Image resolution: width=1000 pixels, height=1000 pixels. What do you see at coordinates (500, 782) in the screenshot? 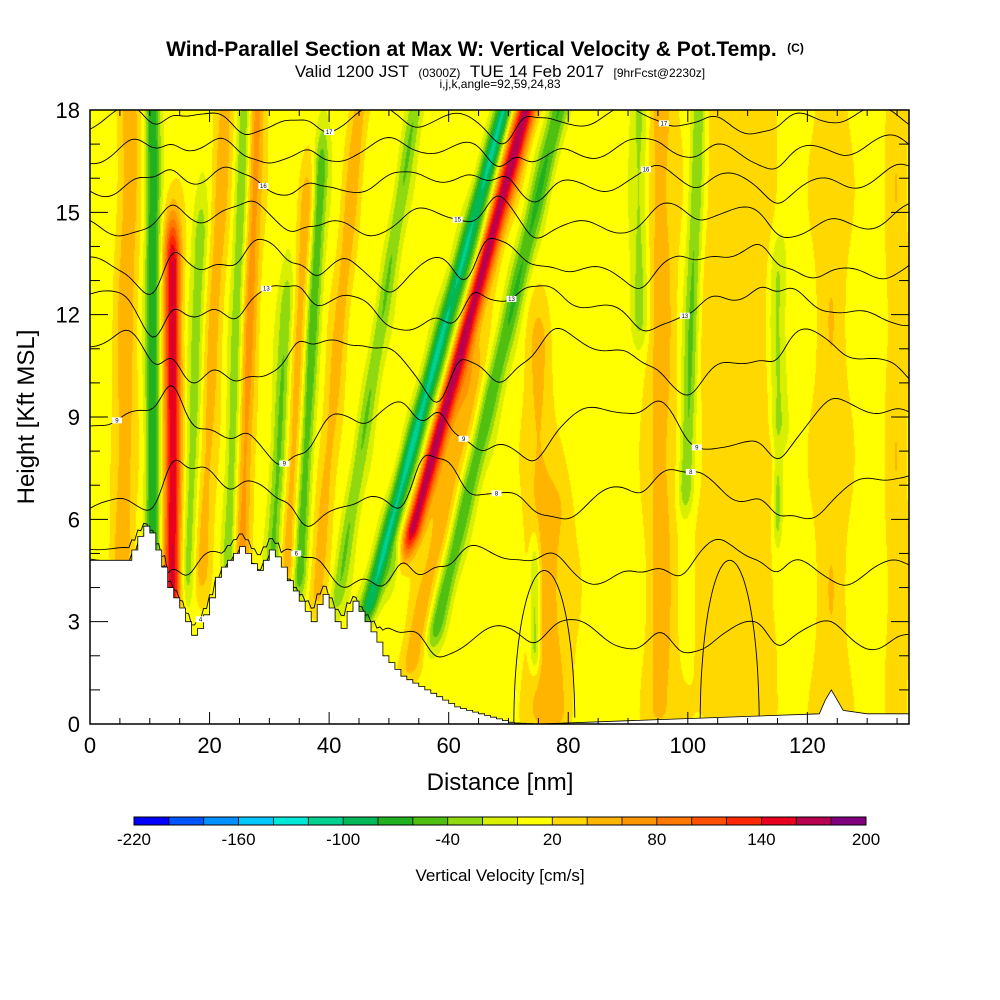
I see `x-axis-label: Distance [nm]` at bounding box center [500, 782].